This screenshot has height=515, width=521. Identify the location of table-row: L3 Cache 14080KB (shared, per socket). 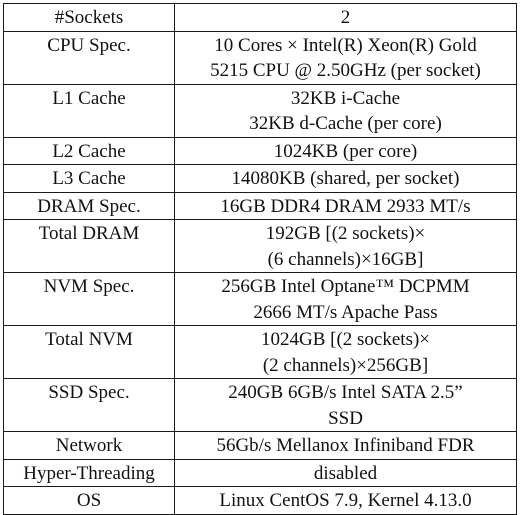
(260, 178).